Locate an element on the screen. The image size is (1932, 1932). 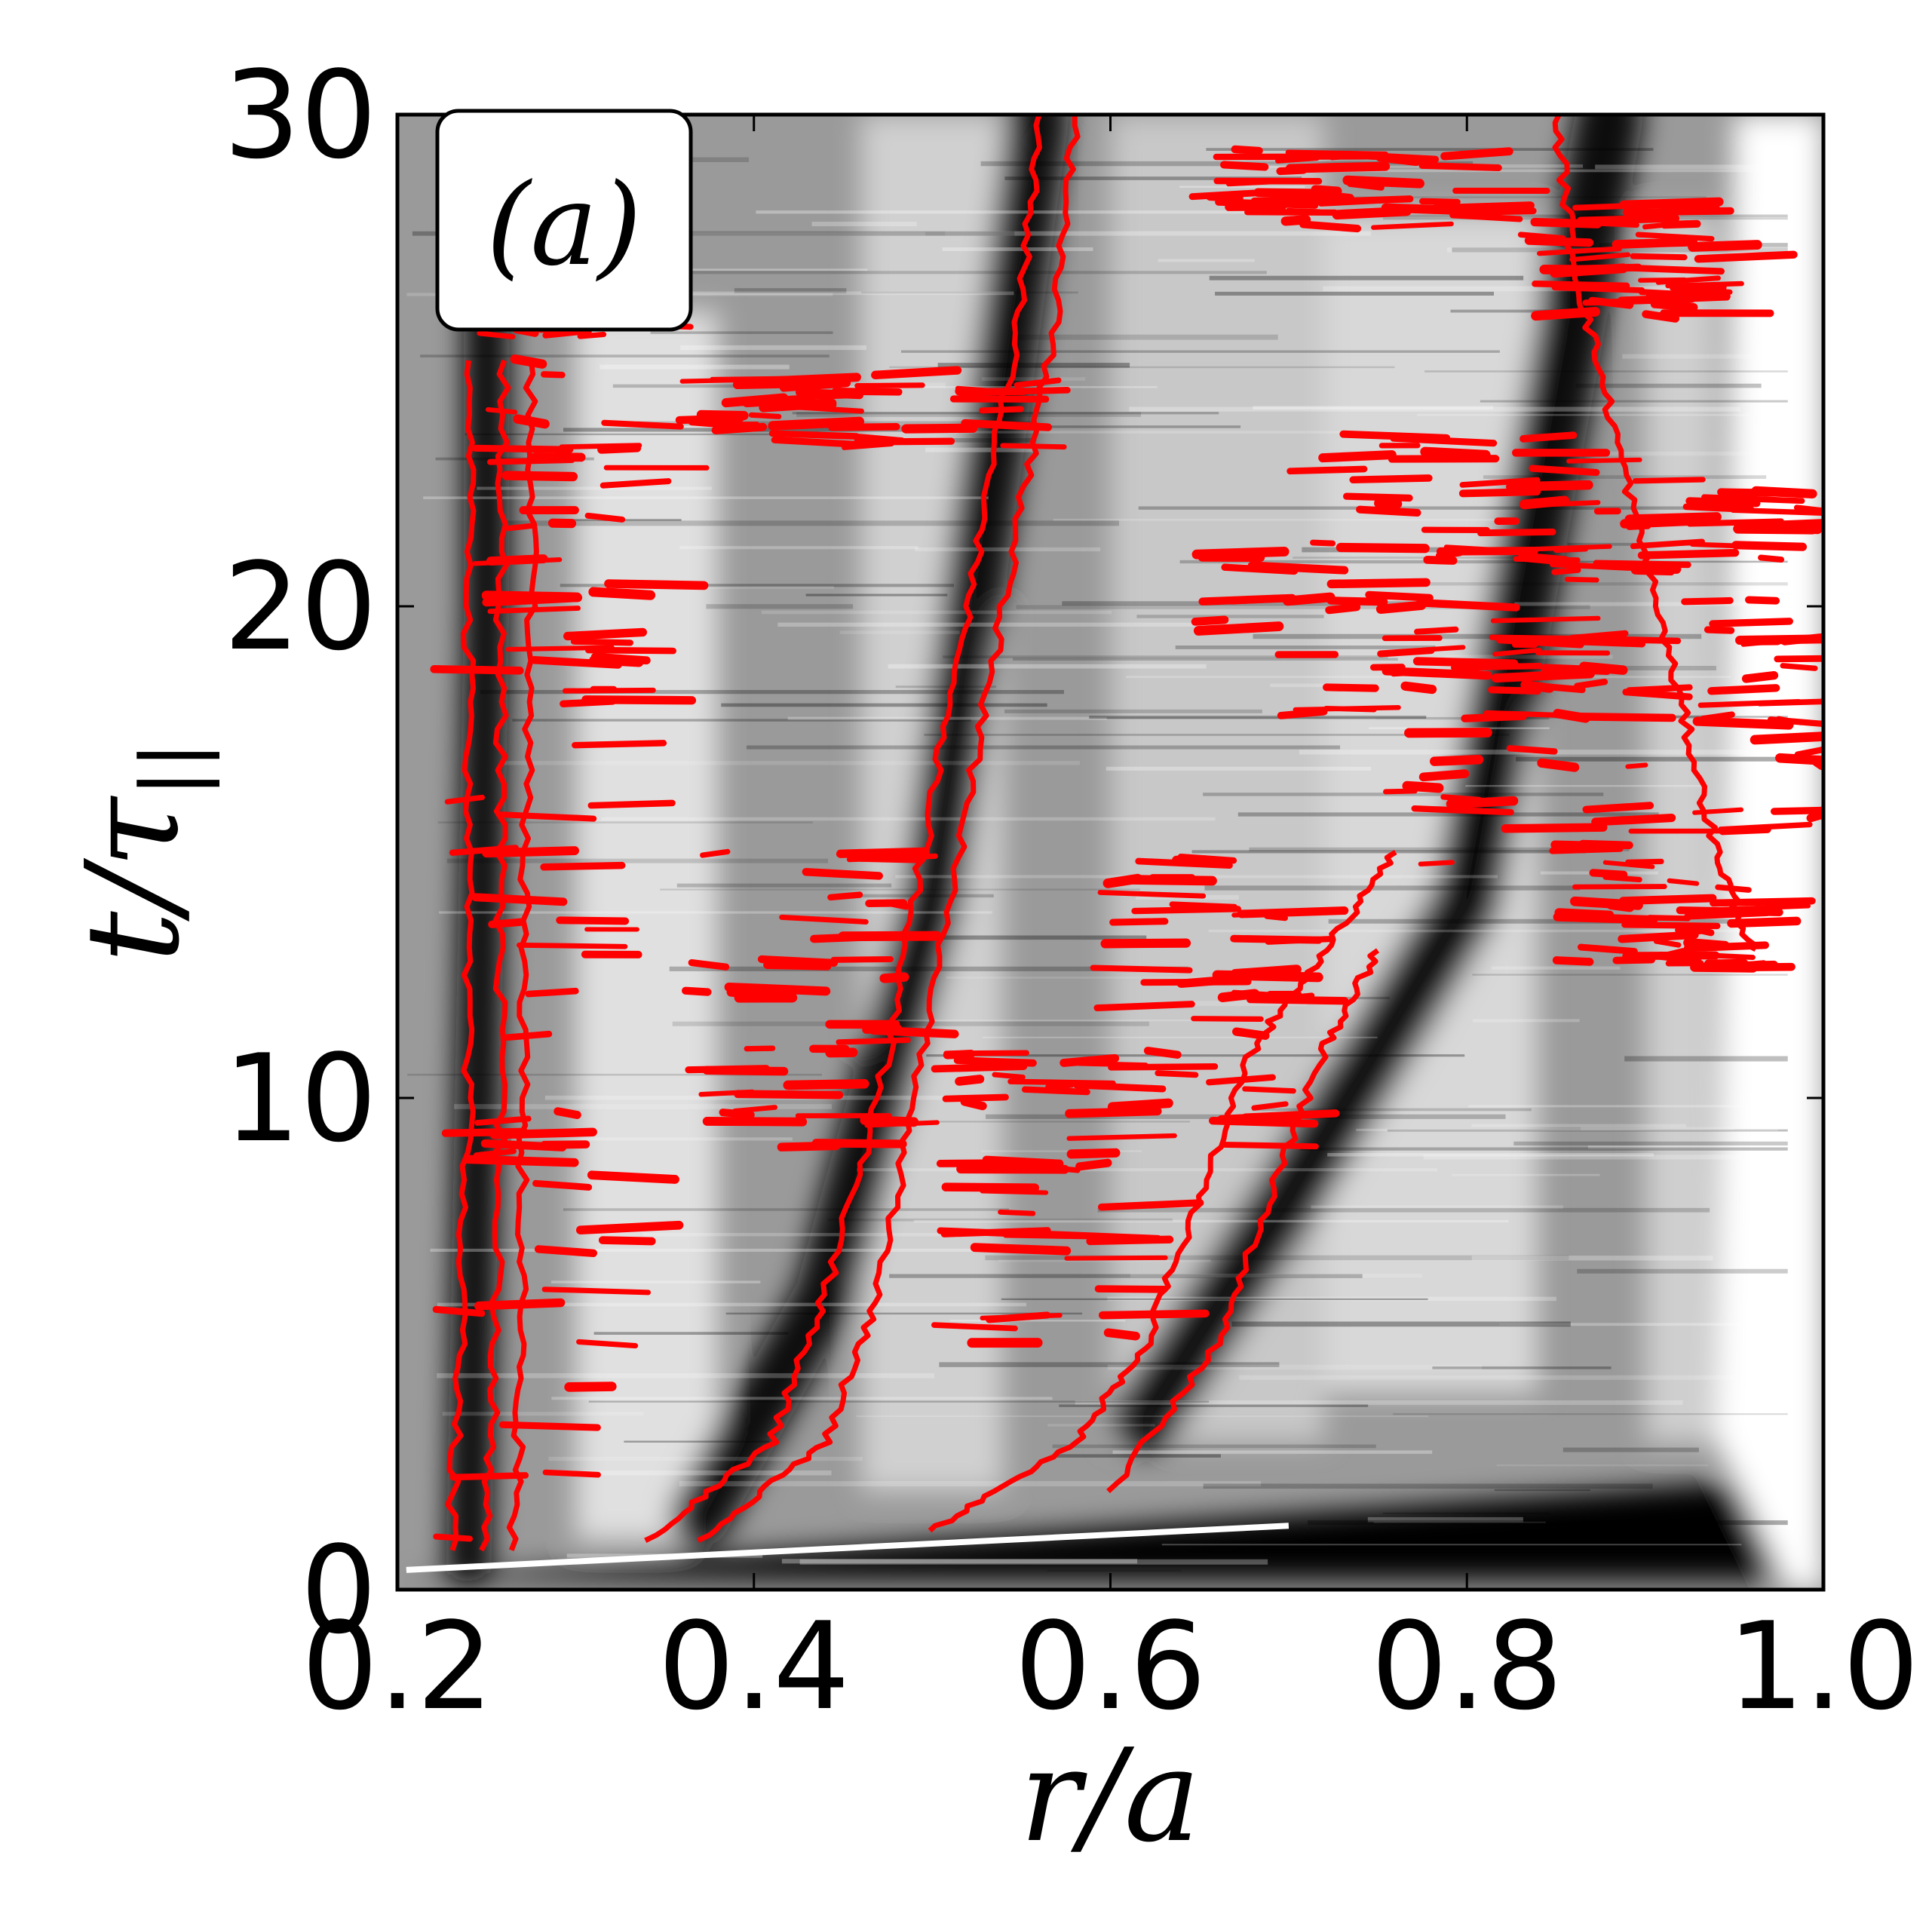
y-tick-label: 30 is located at coordinates (300, 115).